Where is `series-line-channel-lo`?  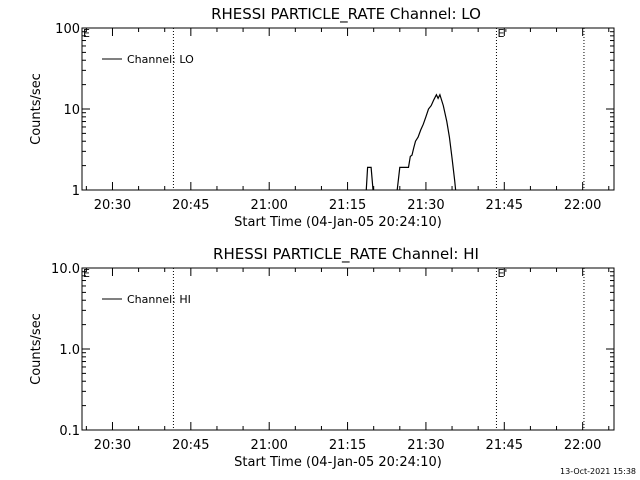 series-line-channel-lo is located at coordinates (411, 141).